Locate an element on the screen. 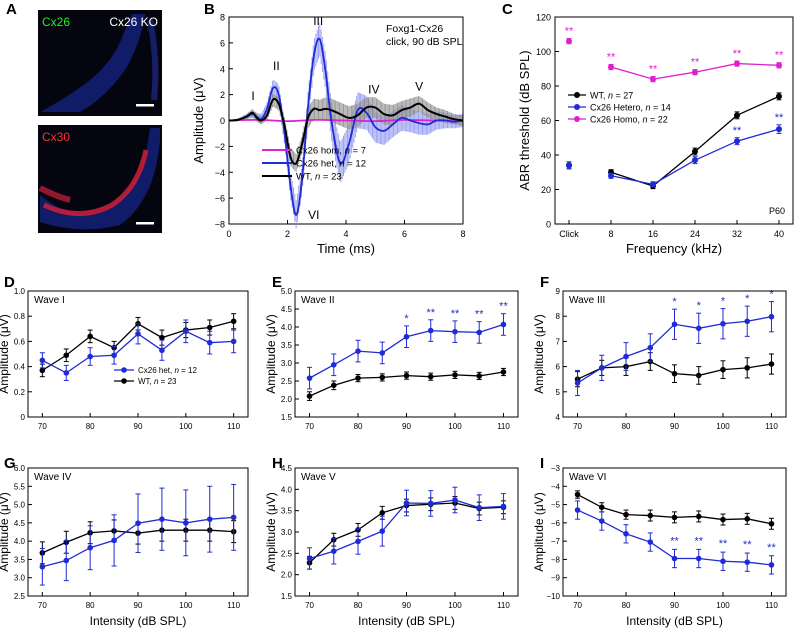 This screenshot has height=635, width=800. legend-marker-c is located at coordinates (577, 107).